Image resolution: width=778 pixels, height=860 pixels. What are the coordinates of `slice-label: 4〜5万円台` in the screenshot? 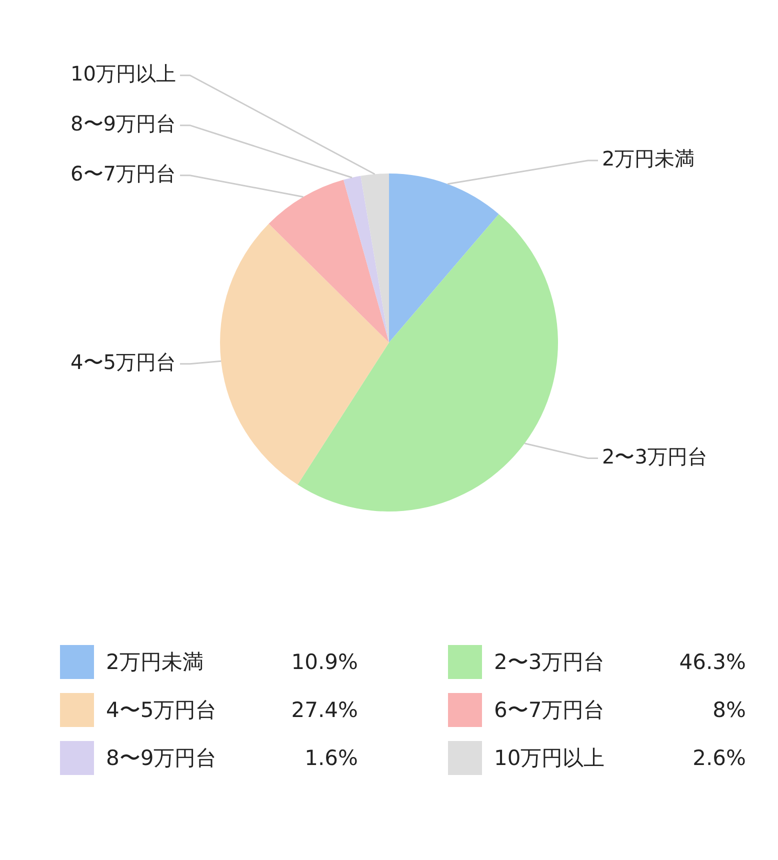 It's located at (123, 362).